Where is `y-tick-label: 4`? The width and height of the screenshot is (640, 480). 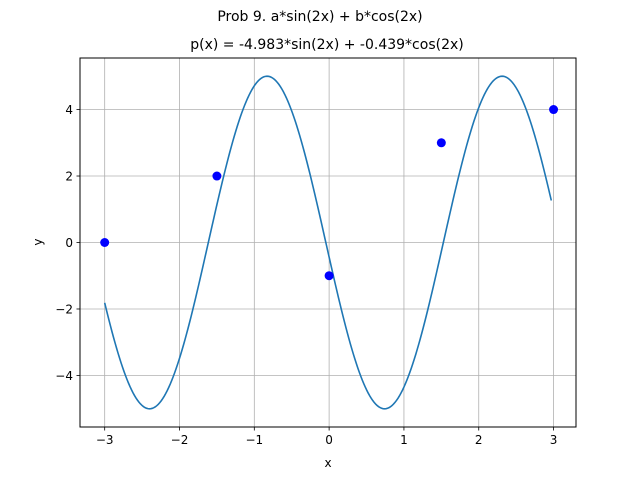
y-tick-label: 4 is located at coordinates (69, 110).